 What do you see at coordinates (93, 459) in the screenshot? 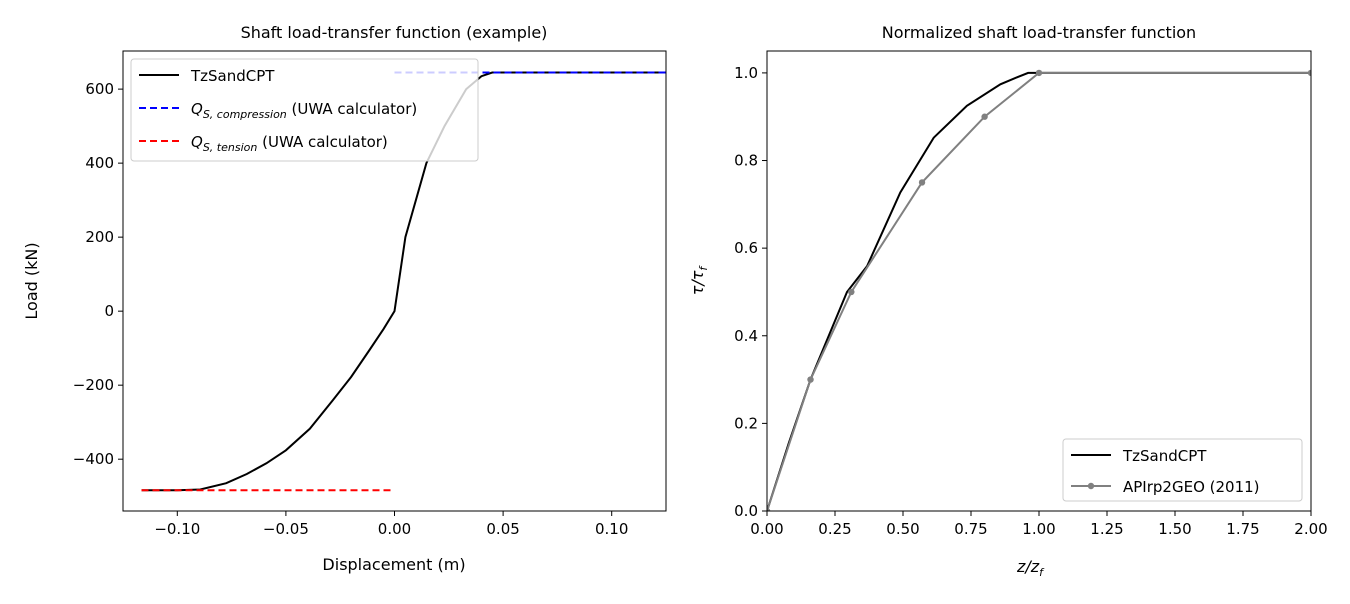
I see `y-tick-label: −400` at bounding box center [93, 459].